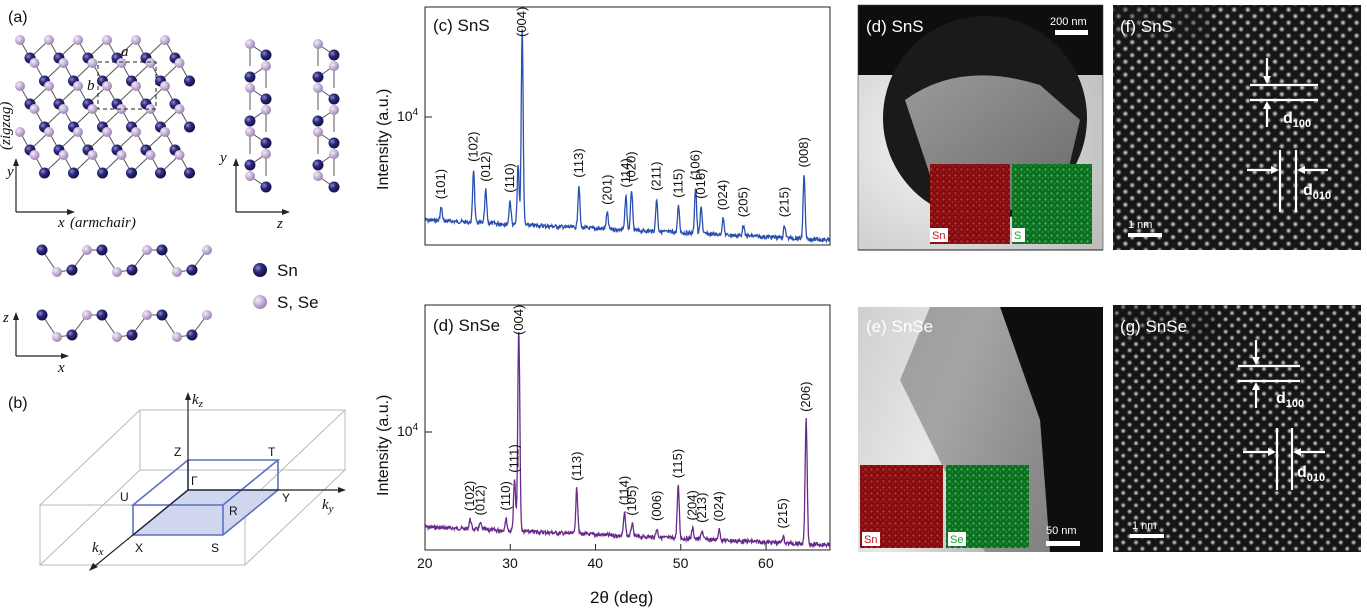  What do you see at coordinates (16, 316) in the screenshot?
I see `front-axis-z-arrow-icon` at bounding box center [16, 316].